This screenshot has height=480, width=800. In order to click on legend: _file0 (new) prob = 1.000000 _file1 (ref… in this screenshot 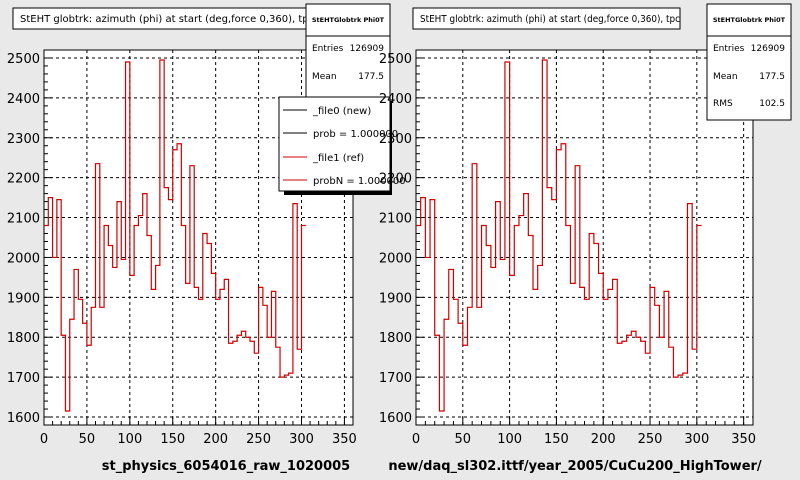, I will do `click(342, 145)`.